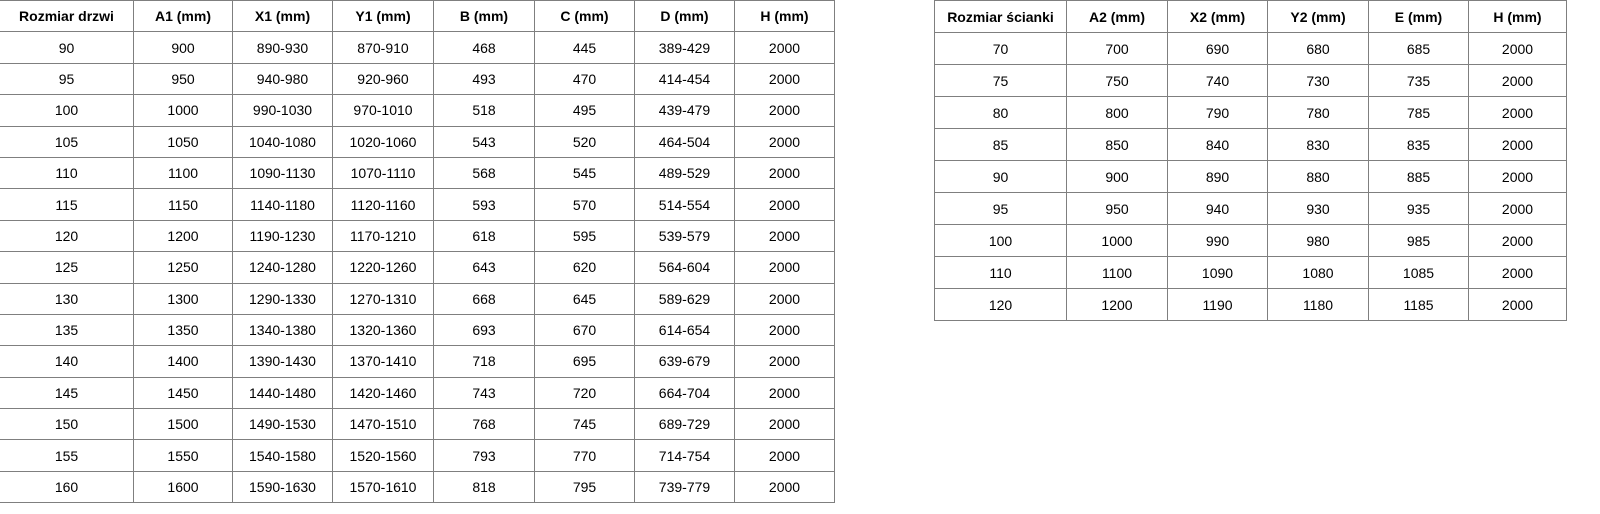 The image size is (1600, 514). What do you see at coordinates (383, 455) in the screenshot?
I see `table-cell: 1520-1560` at bounding box center [383, 455].